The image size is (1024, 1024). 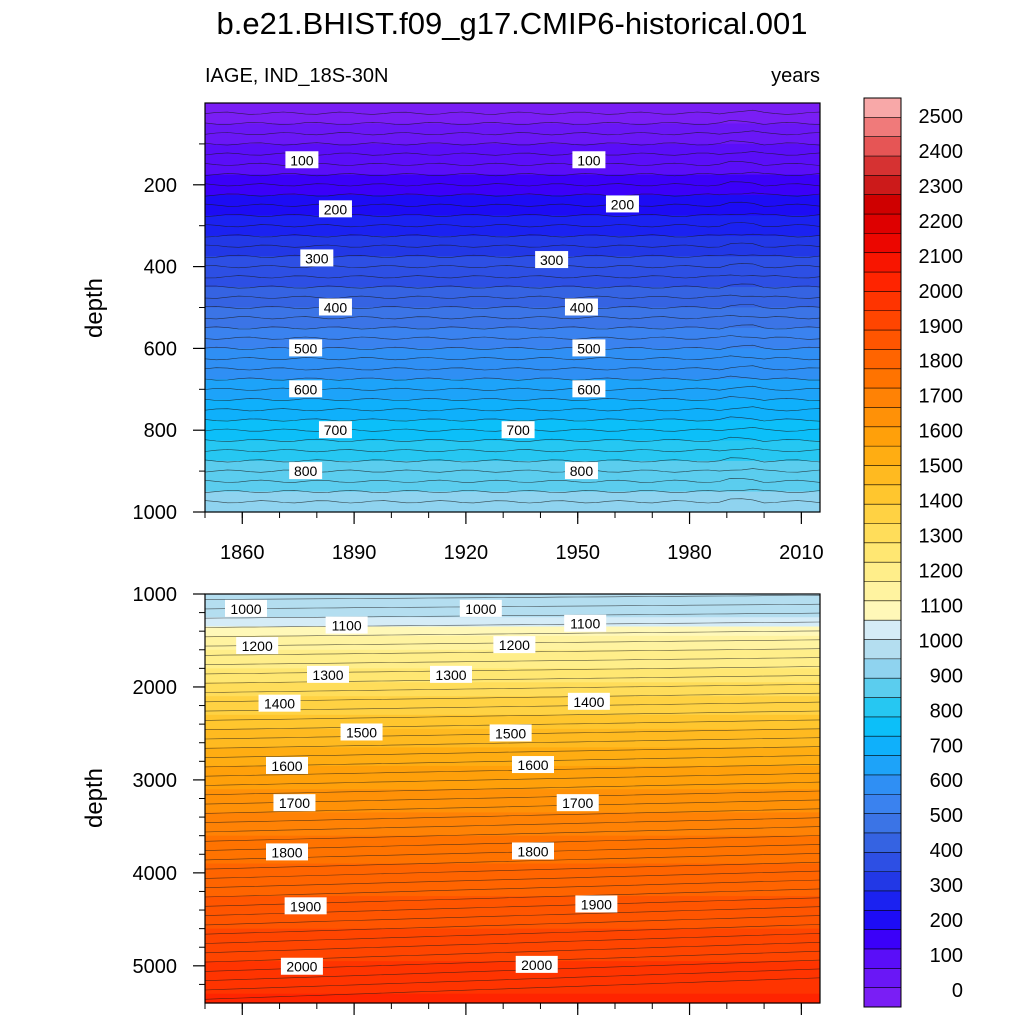 I want to click on colorbar-tick-label: 1000, so click(x=941, y=641).